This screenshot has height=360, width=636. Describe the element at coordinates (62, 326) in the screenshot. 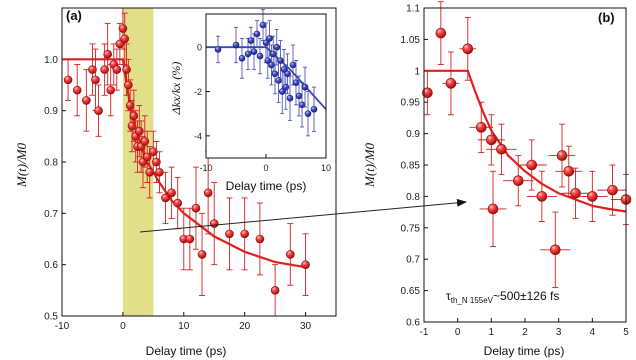

I see `a-xtick-label: -10` at that location.